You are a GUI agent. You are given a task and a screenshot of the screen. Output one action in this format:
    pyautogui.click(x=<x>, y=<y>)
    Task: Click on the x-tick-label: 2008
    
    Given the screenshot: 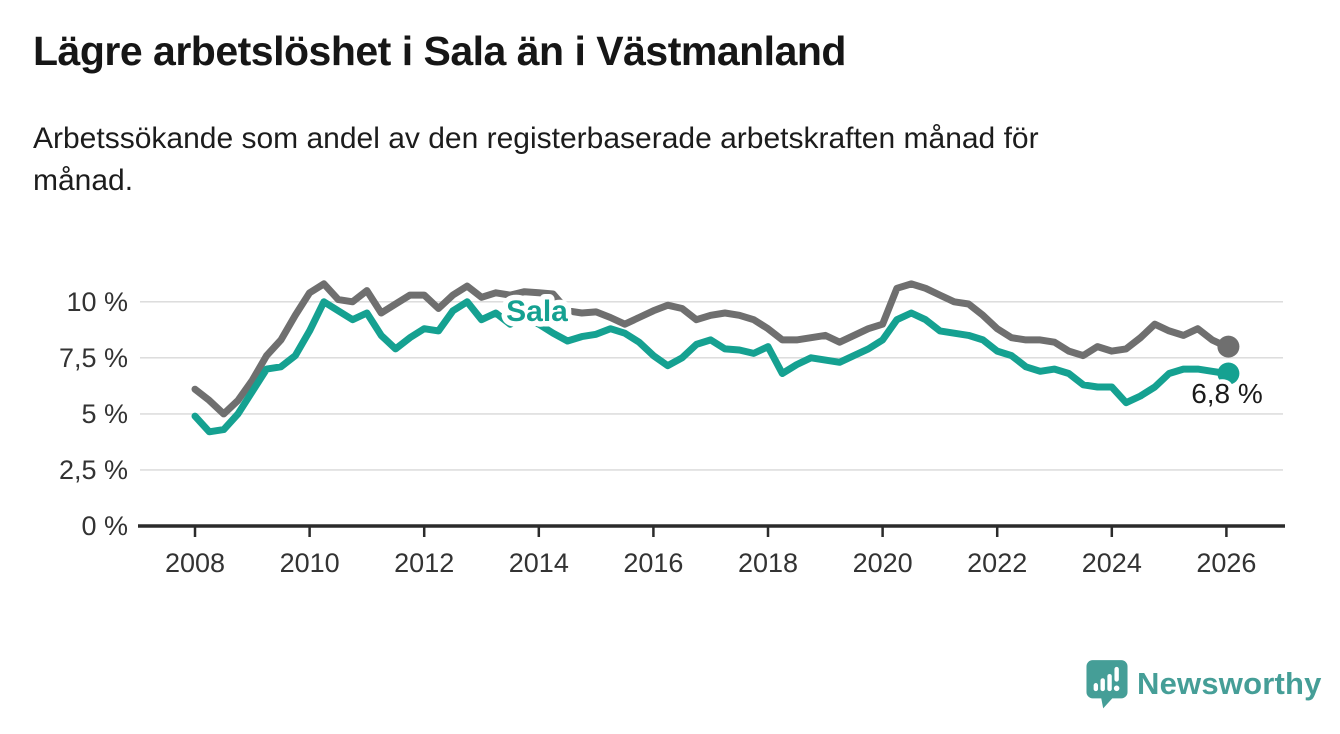 What is the action you would take?
    pyautogui.click(x=195, y=563)
    